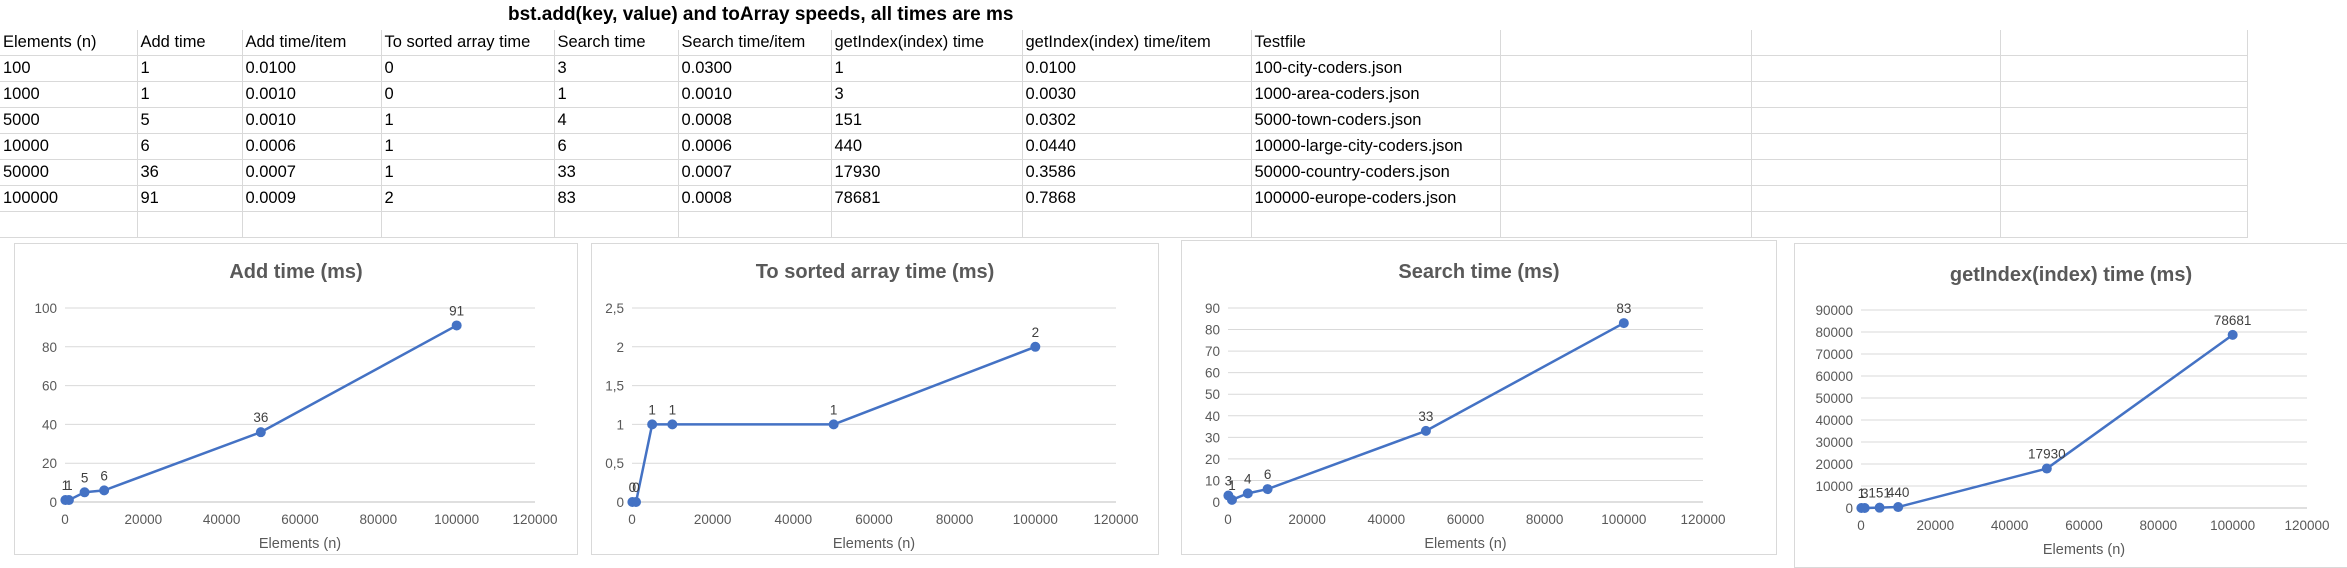  I want to click on cell: 78681, so click(927, 198).